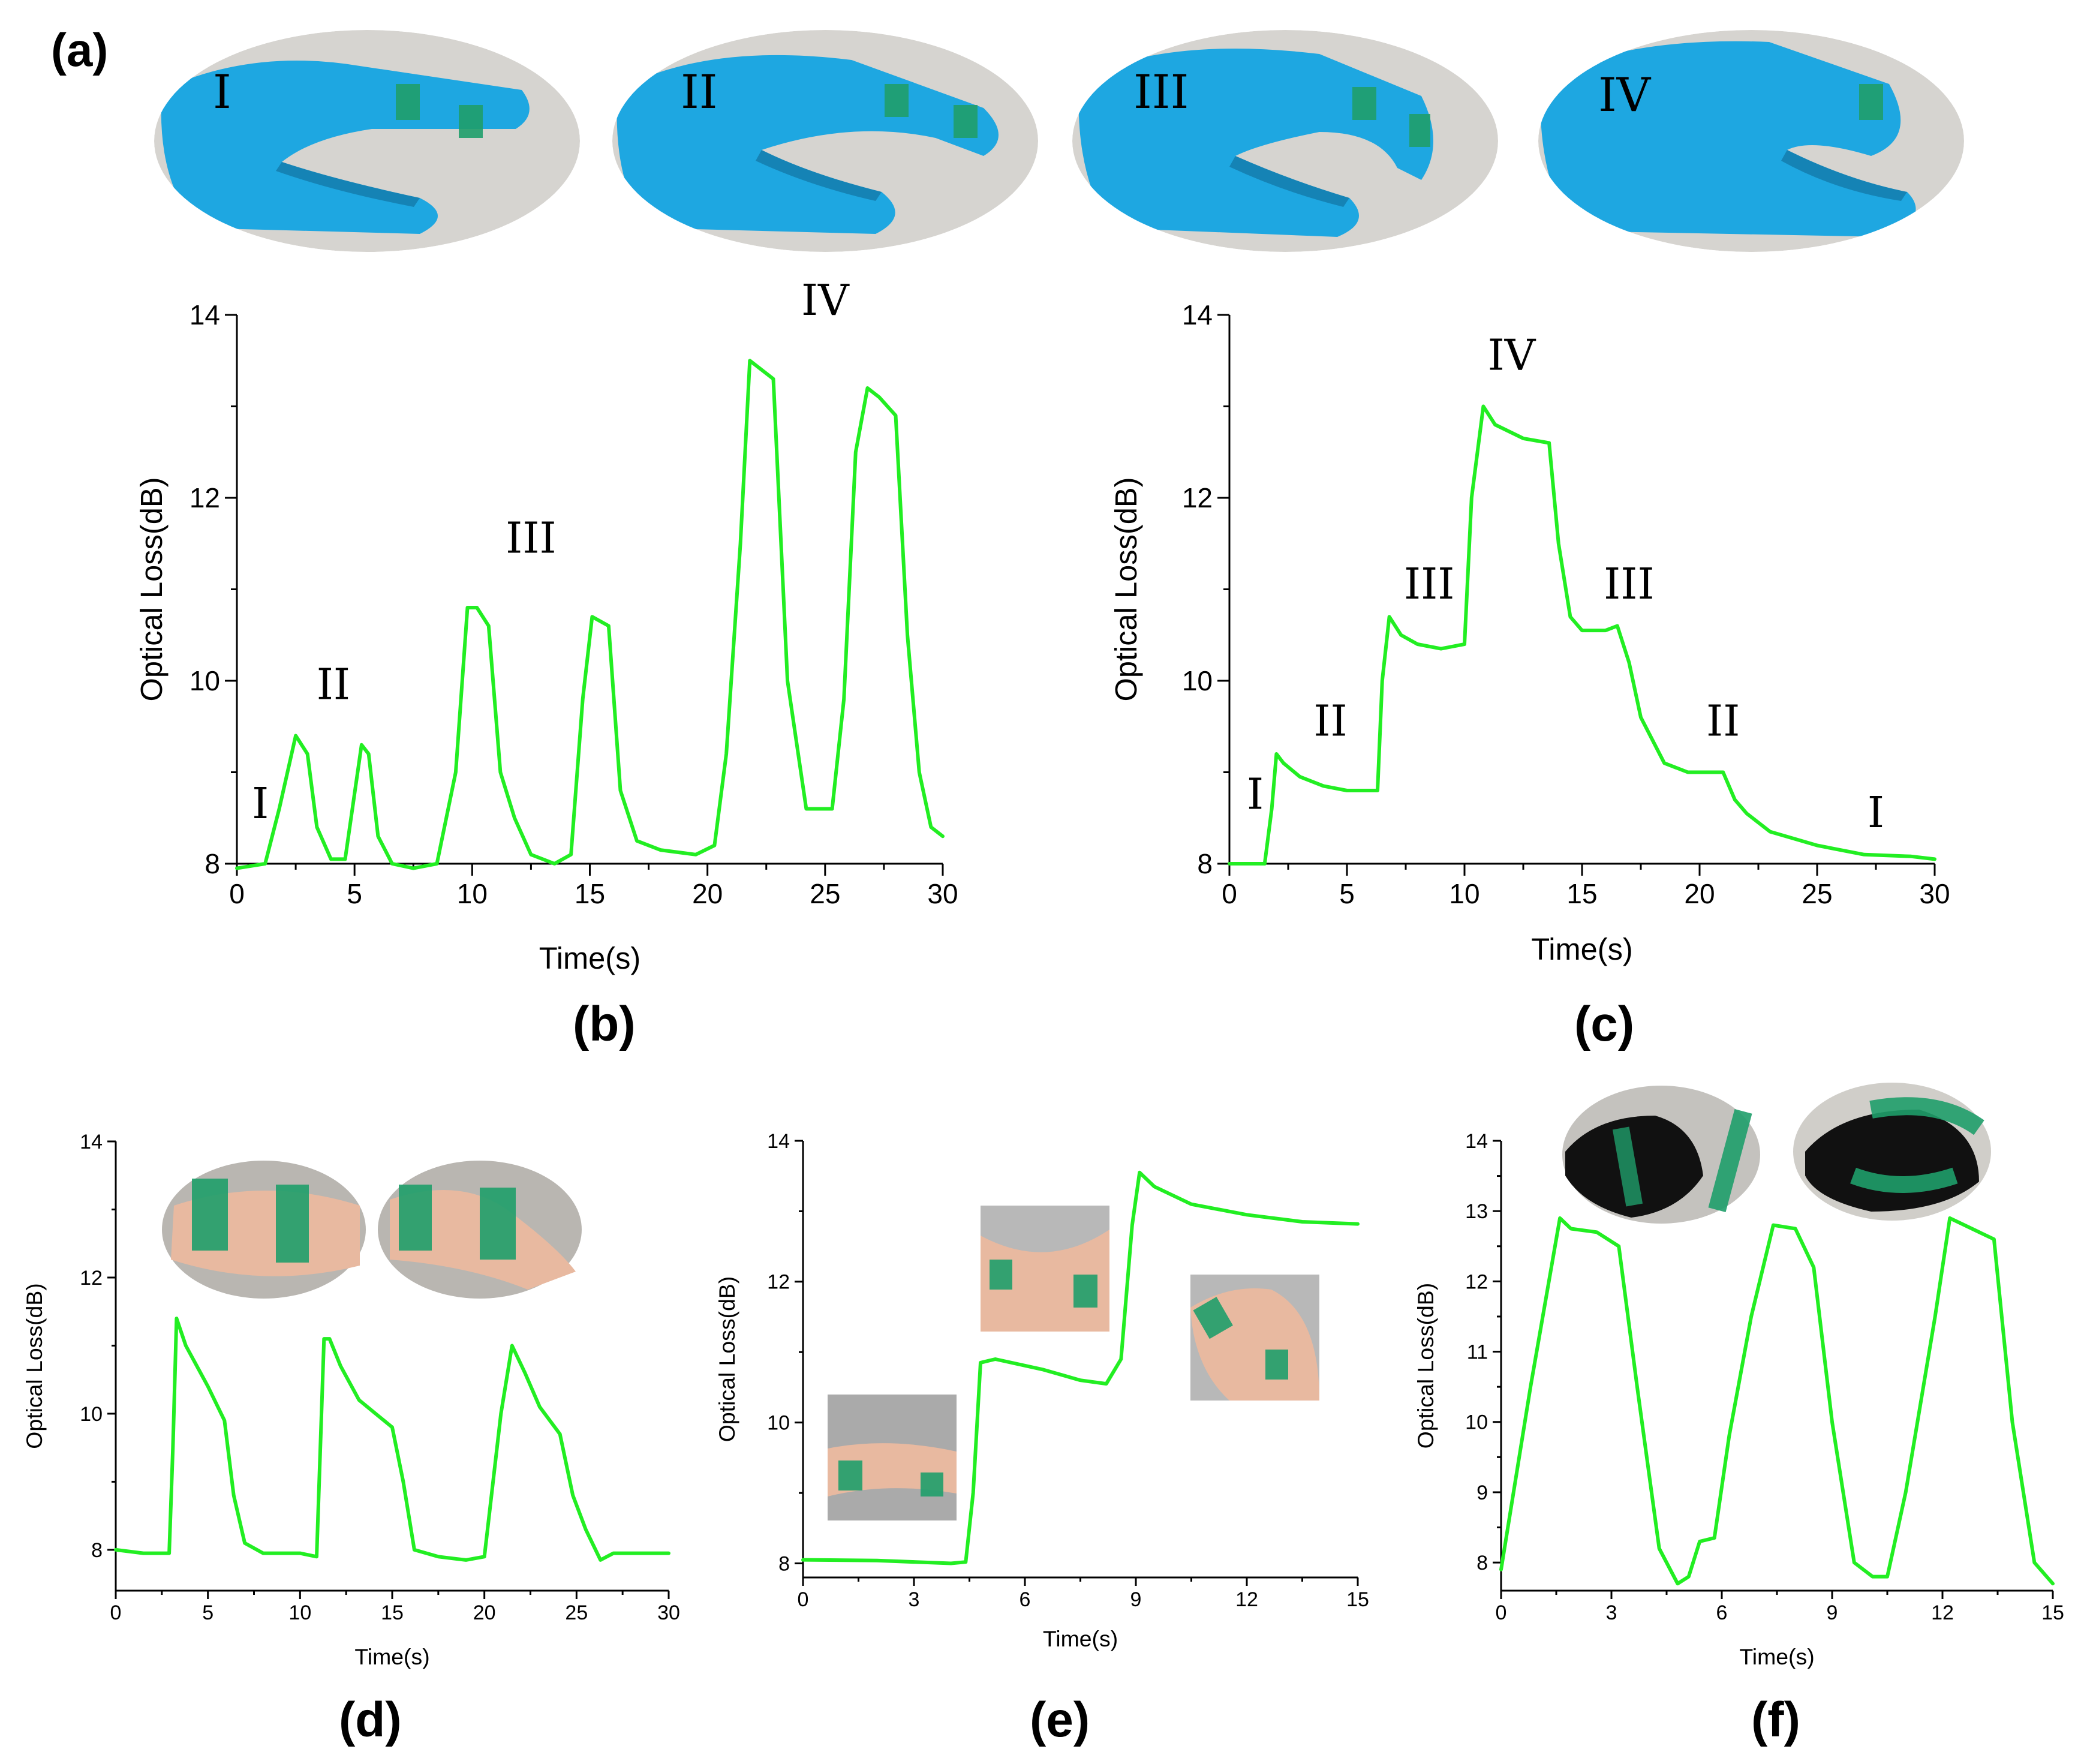 The height and width of the screenshot is (1764, 2090). What do you see at coordinates (79, 49) in the screenshot?
I see `panel-label-a: (a)` at bounding box center [79, 49].